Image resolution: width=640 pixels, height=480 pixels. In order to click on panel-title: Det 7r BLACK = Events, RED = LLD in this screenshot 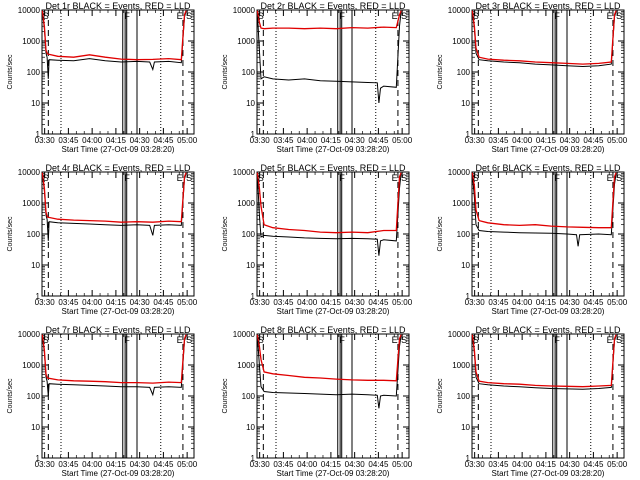, I will do `click(118, 330)`.